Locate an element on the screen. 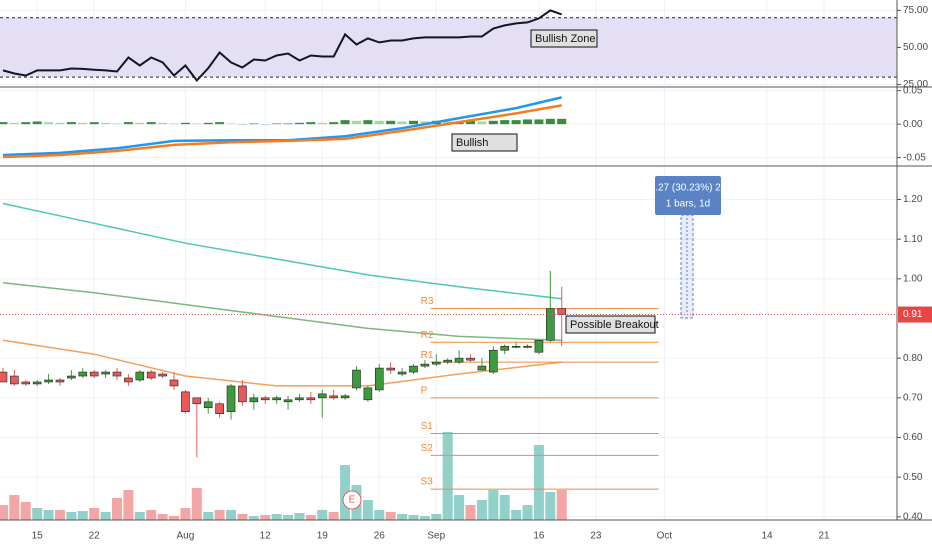  earnings-circle is located at coordinates (352, 500).